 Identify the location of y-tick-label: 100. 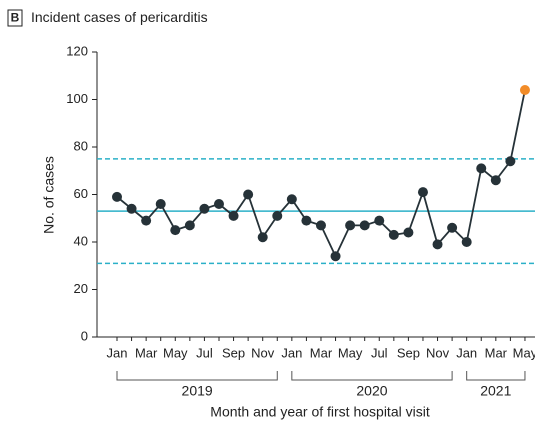
(77, 98).